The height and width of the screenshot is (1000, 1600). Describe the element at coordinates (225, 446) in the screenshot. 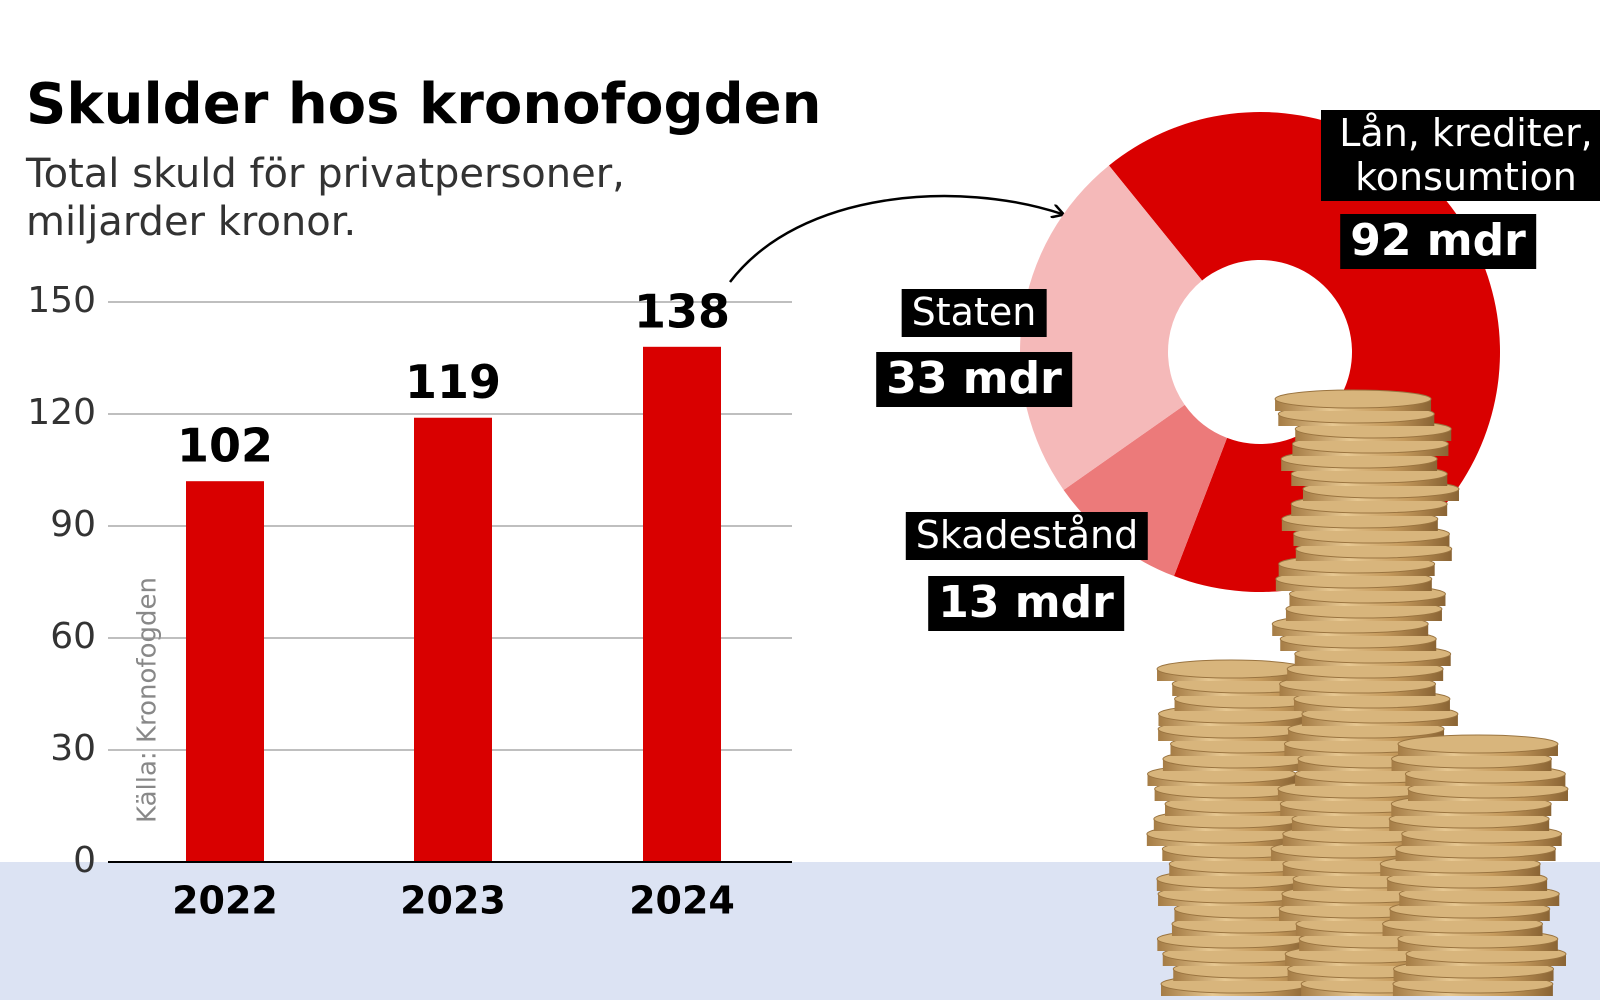

I see `value-label: 102` at that location.